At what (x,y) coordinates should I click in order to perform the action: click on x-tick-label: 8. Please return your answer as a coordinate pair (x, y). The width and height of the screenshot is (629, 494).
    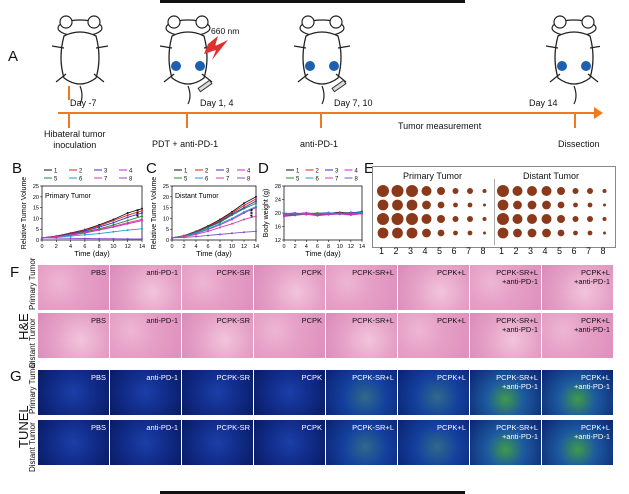
    Looking at the image, I should click on (219, 247).